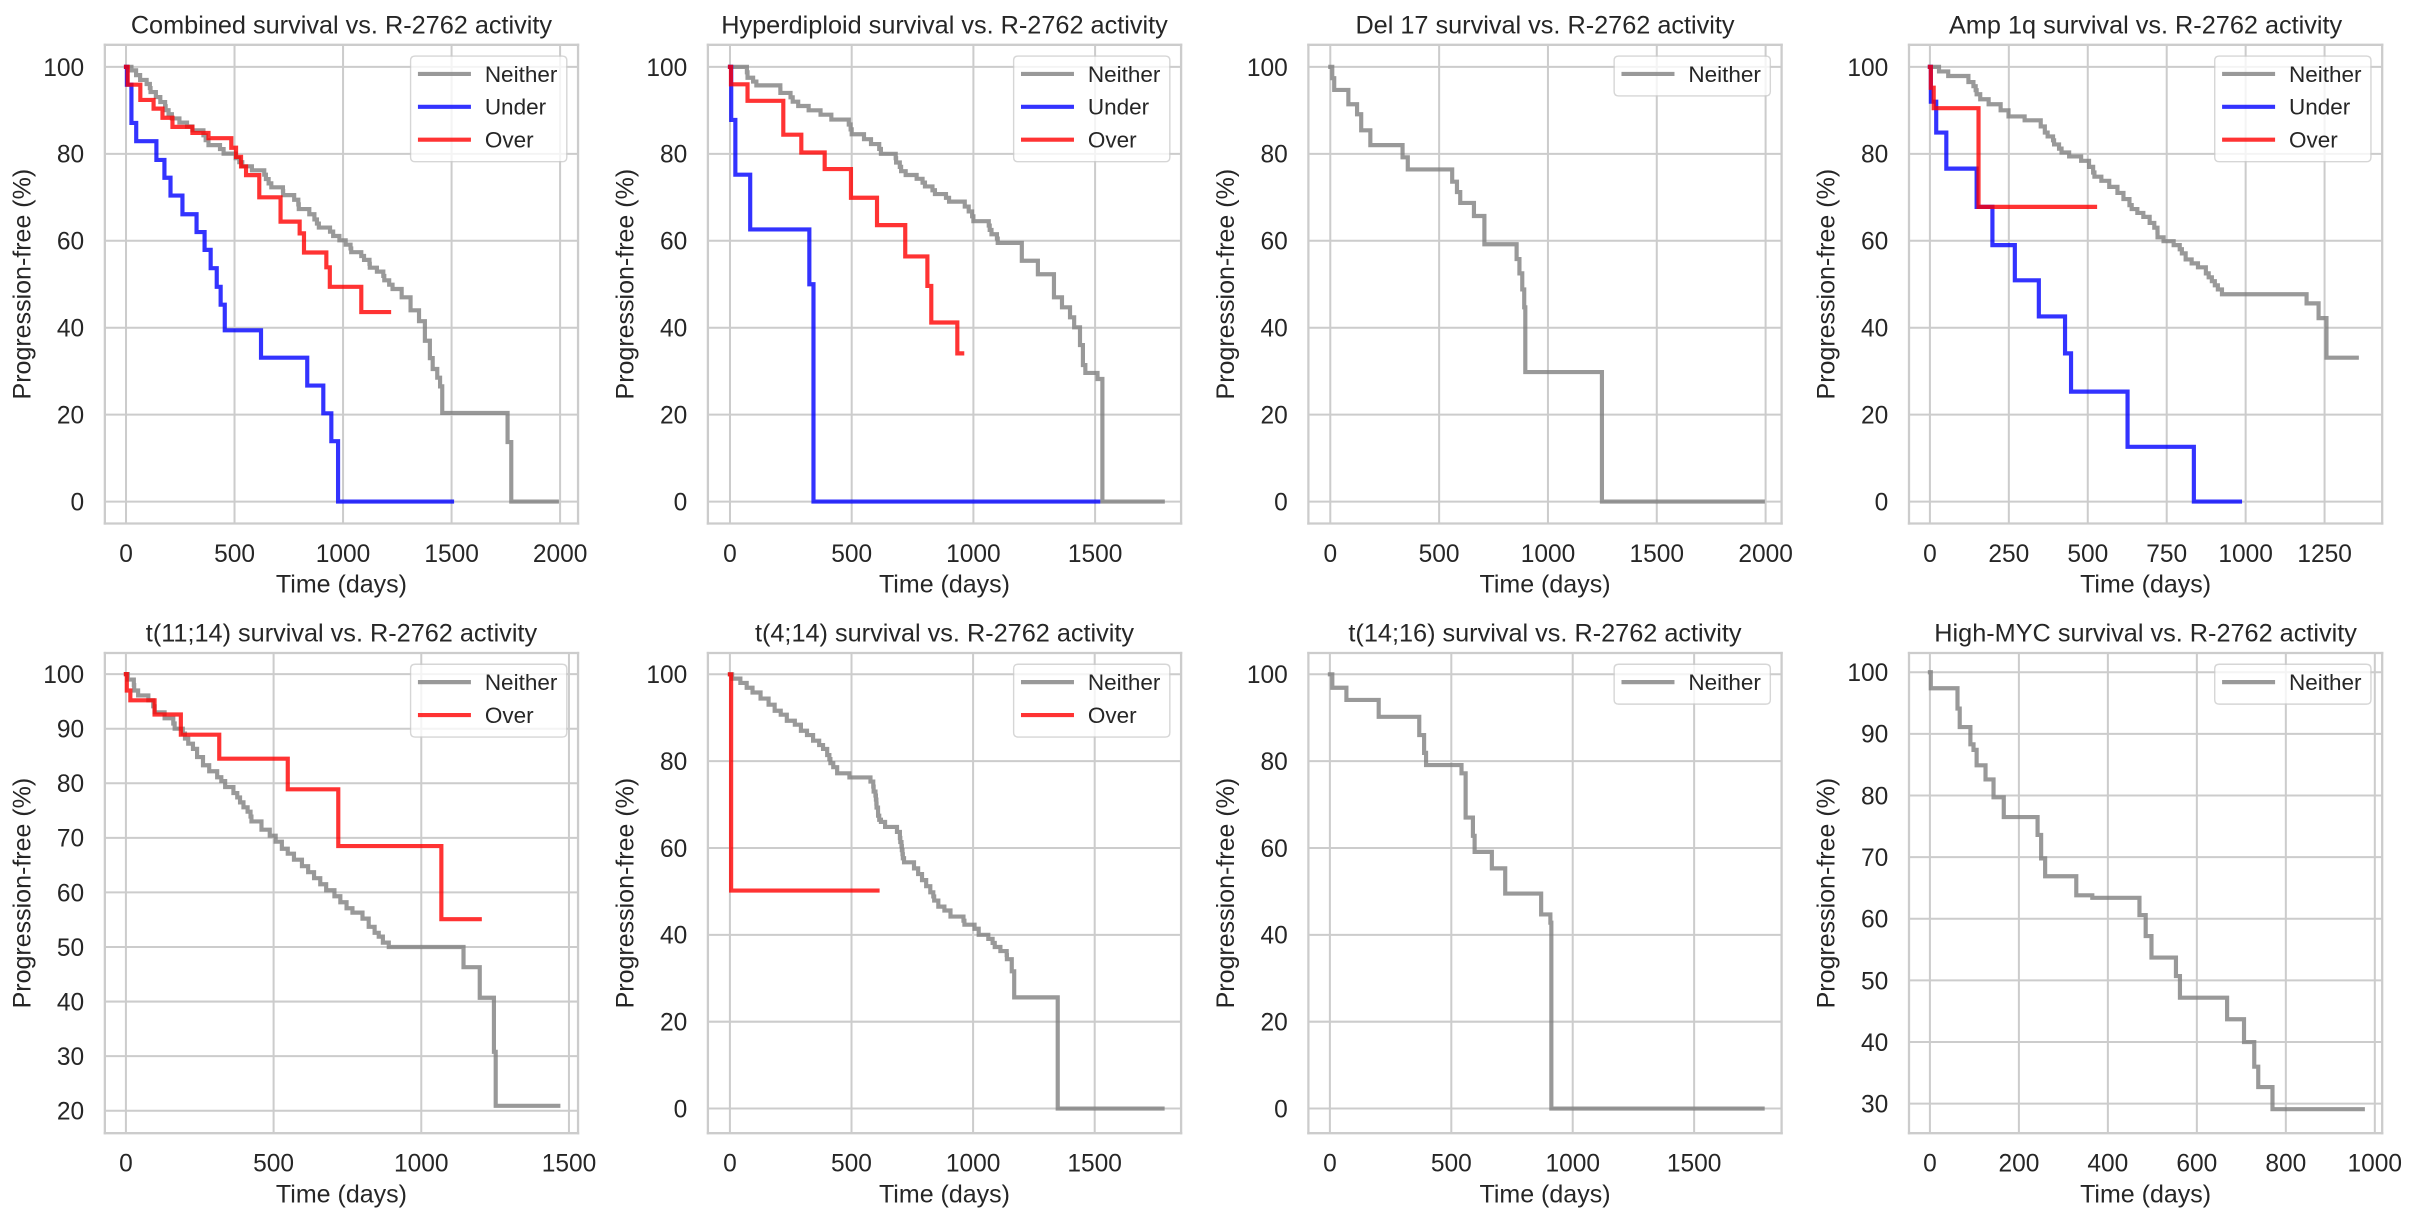 The width and height of the screenshot is (2418, 1218). I want to click on svg-text:Del 17 survival vs. R-2762 act: Del 17 survival vs. R-2762 activity, so click(1544, 25).